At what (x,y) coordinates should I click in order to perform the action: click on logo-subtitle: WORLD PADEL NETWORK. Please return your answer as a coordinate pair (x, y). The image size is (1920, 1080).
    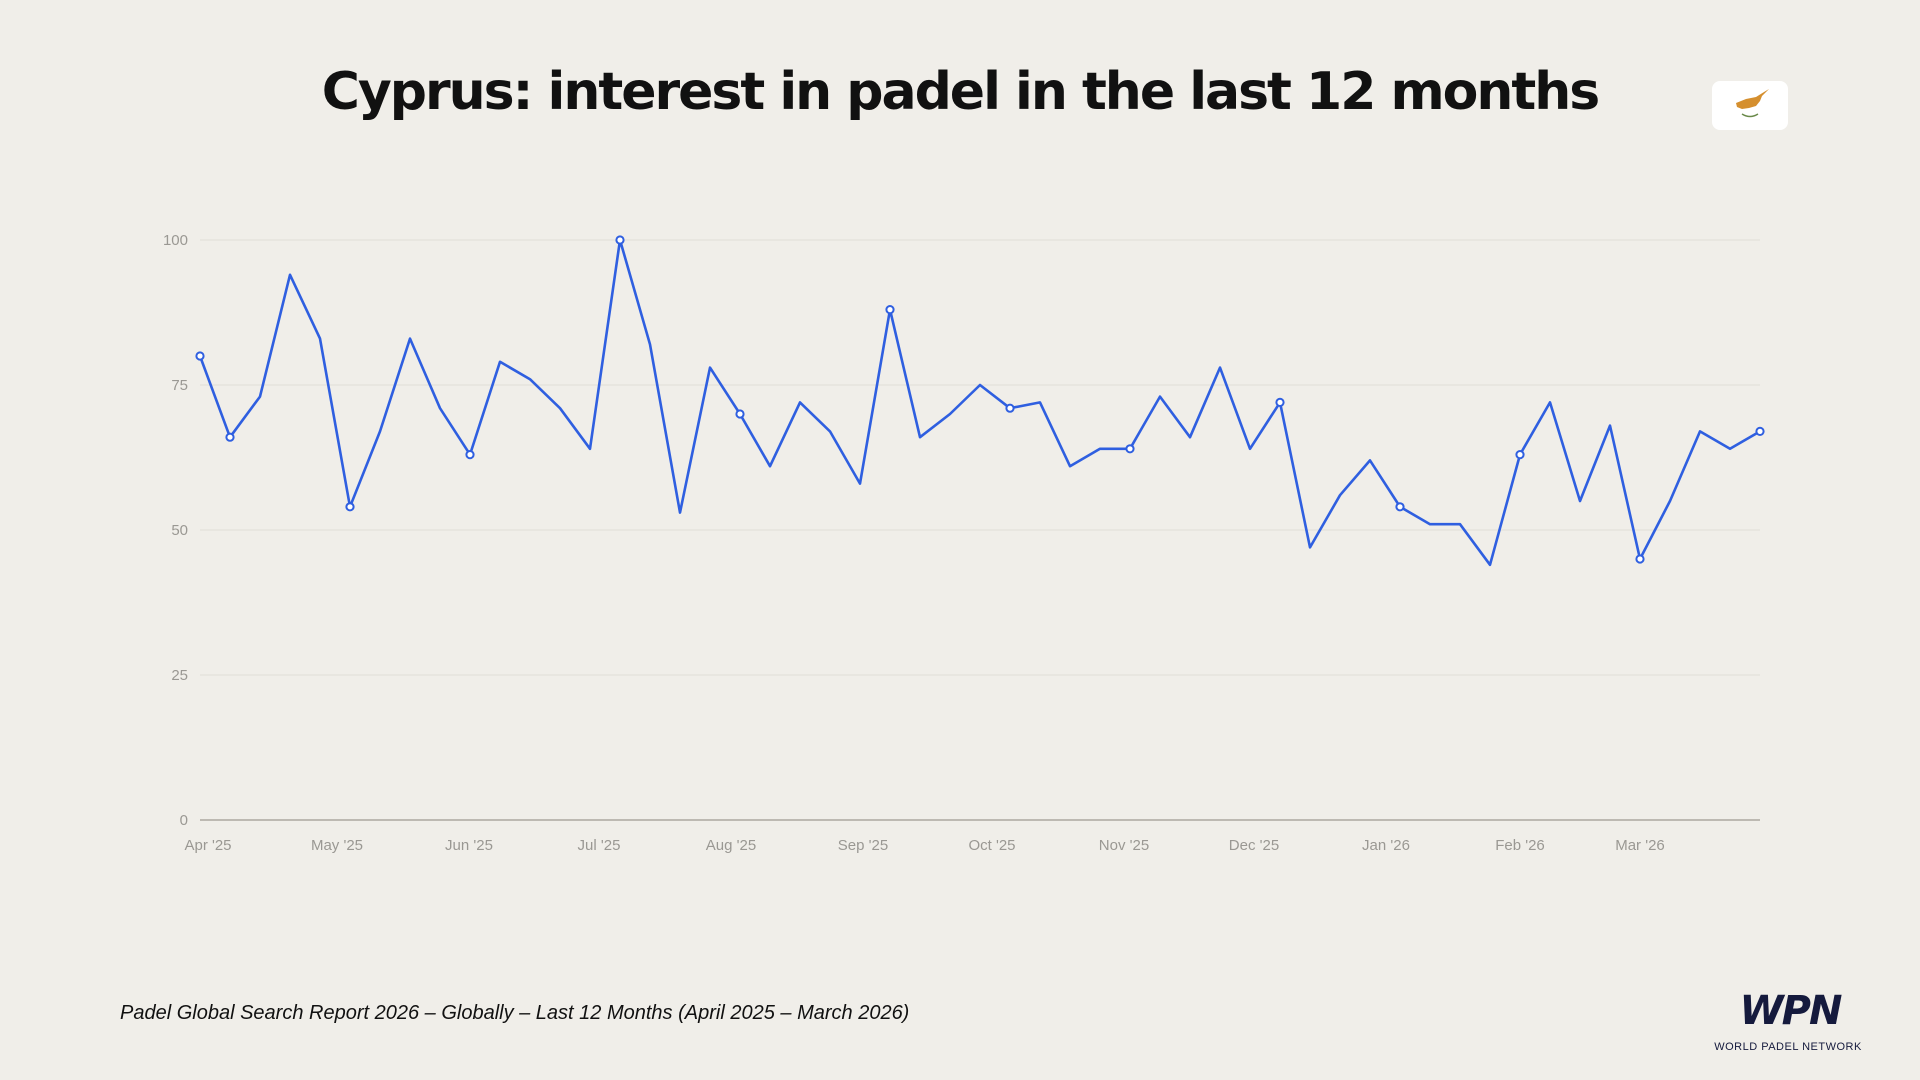
    Looking at the image, I should click on (1788, 1047).